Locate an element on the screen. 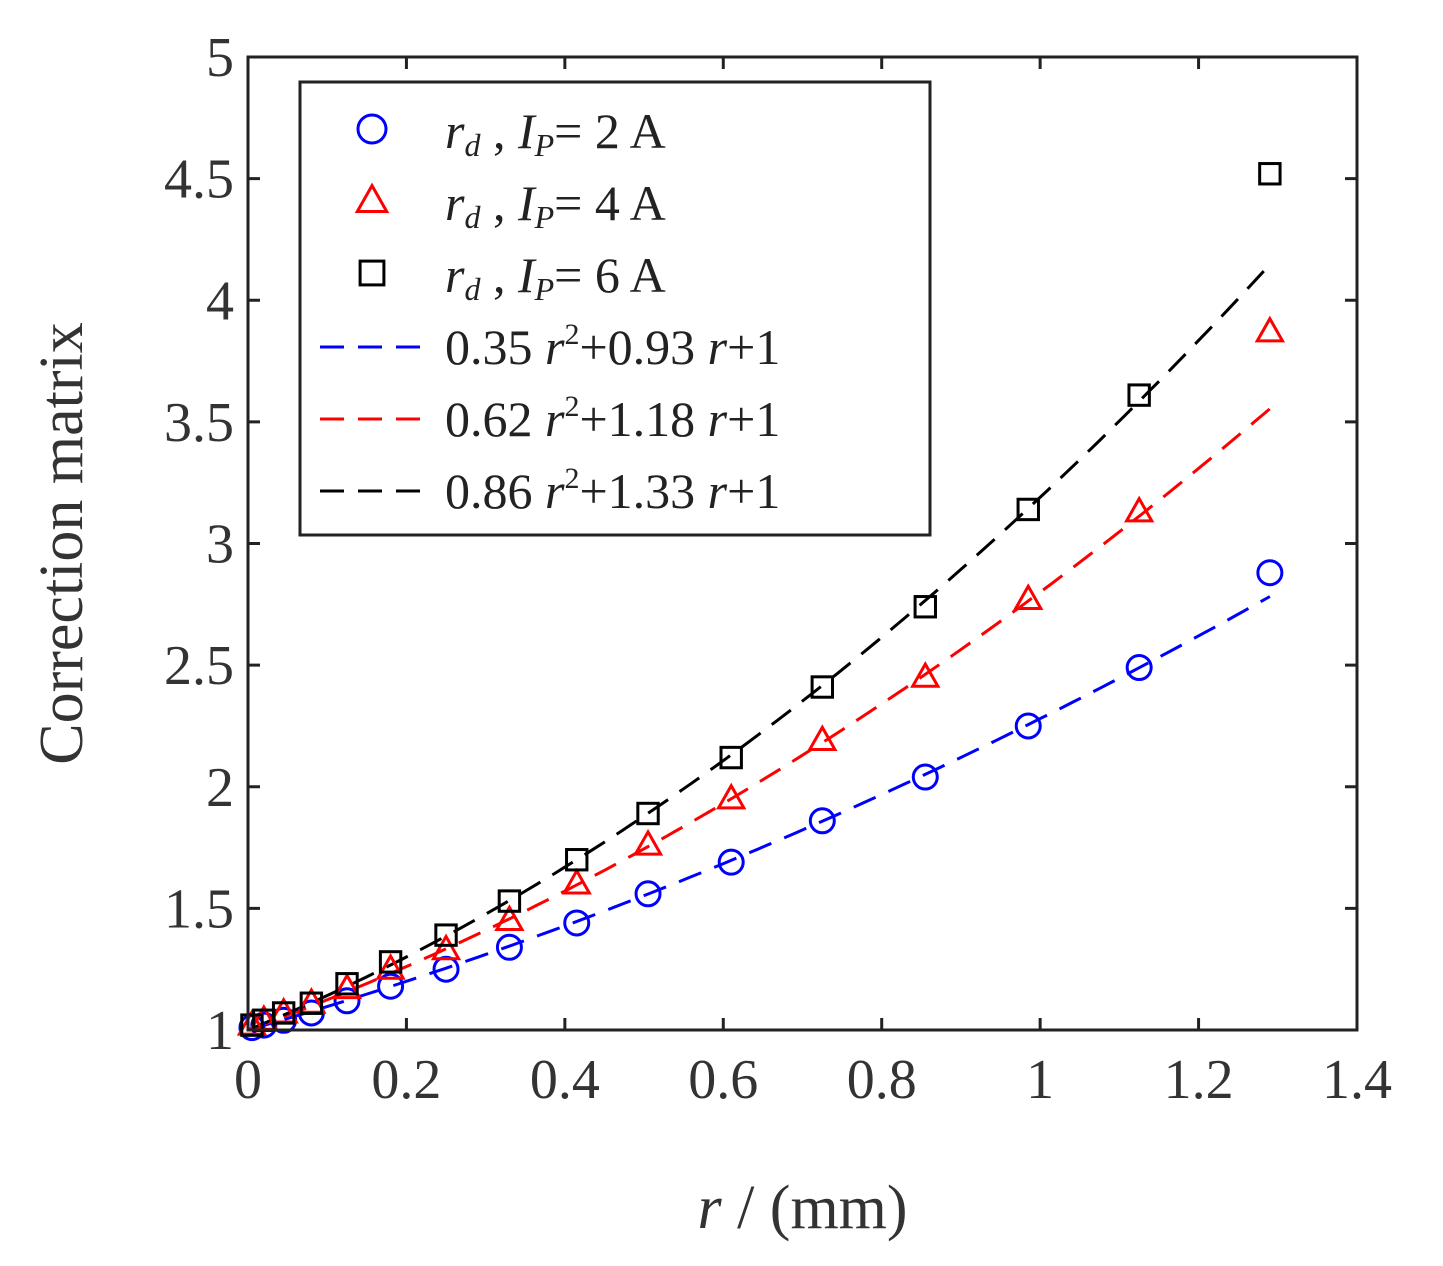 The width and height of the screenshot is (1443, 1266). legend-entry-label: rd , IP= 4 A is located at coordinates (555, 205).